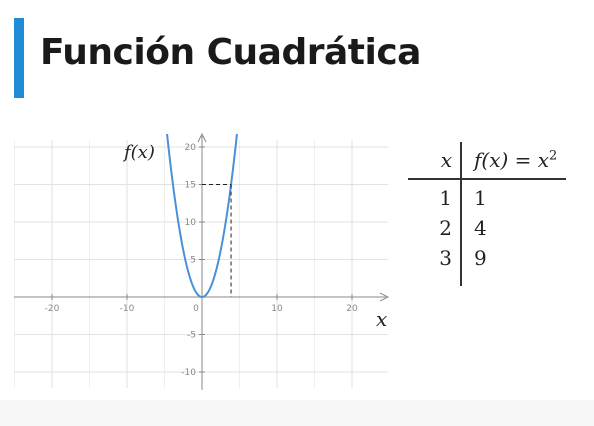  I want to click on table-row-fx: 1, so click(480, 198).